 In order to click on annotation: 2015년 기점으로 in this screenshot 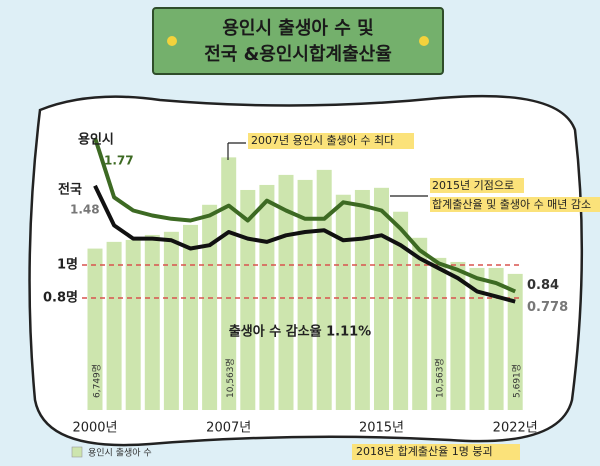, I will do `click(473, 185)`.